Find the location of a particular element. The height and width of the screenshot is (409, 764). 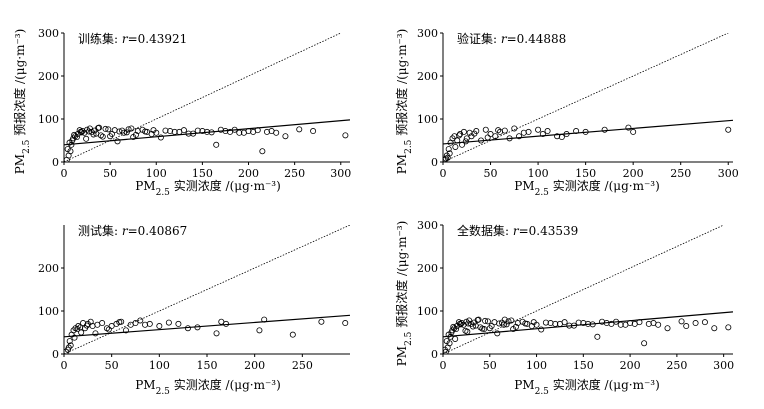

x-tick-label: 200 is located at coordinates (633, 173).